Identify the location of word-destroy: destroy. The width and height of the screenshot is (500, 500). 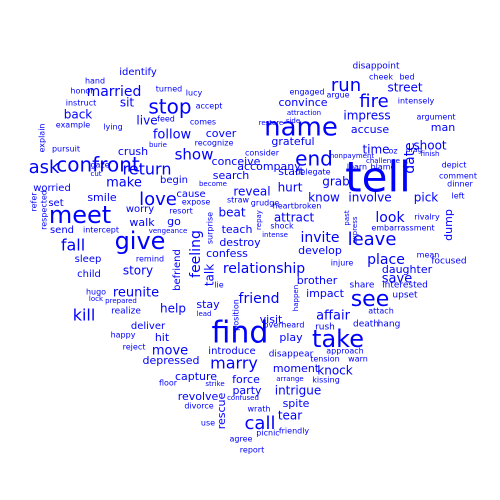
(240, 242).